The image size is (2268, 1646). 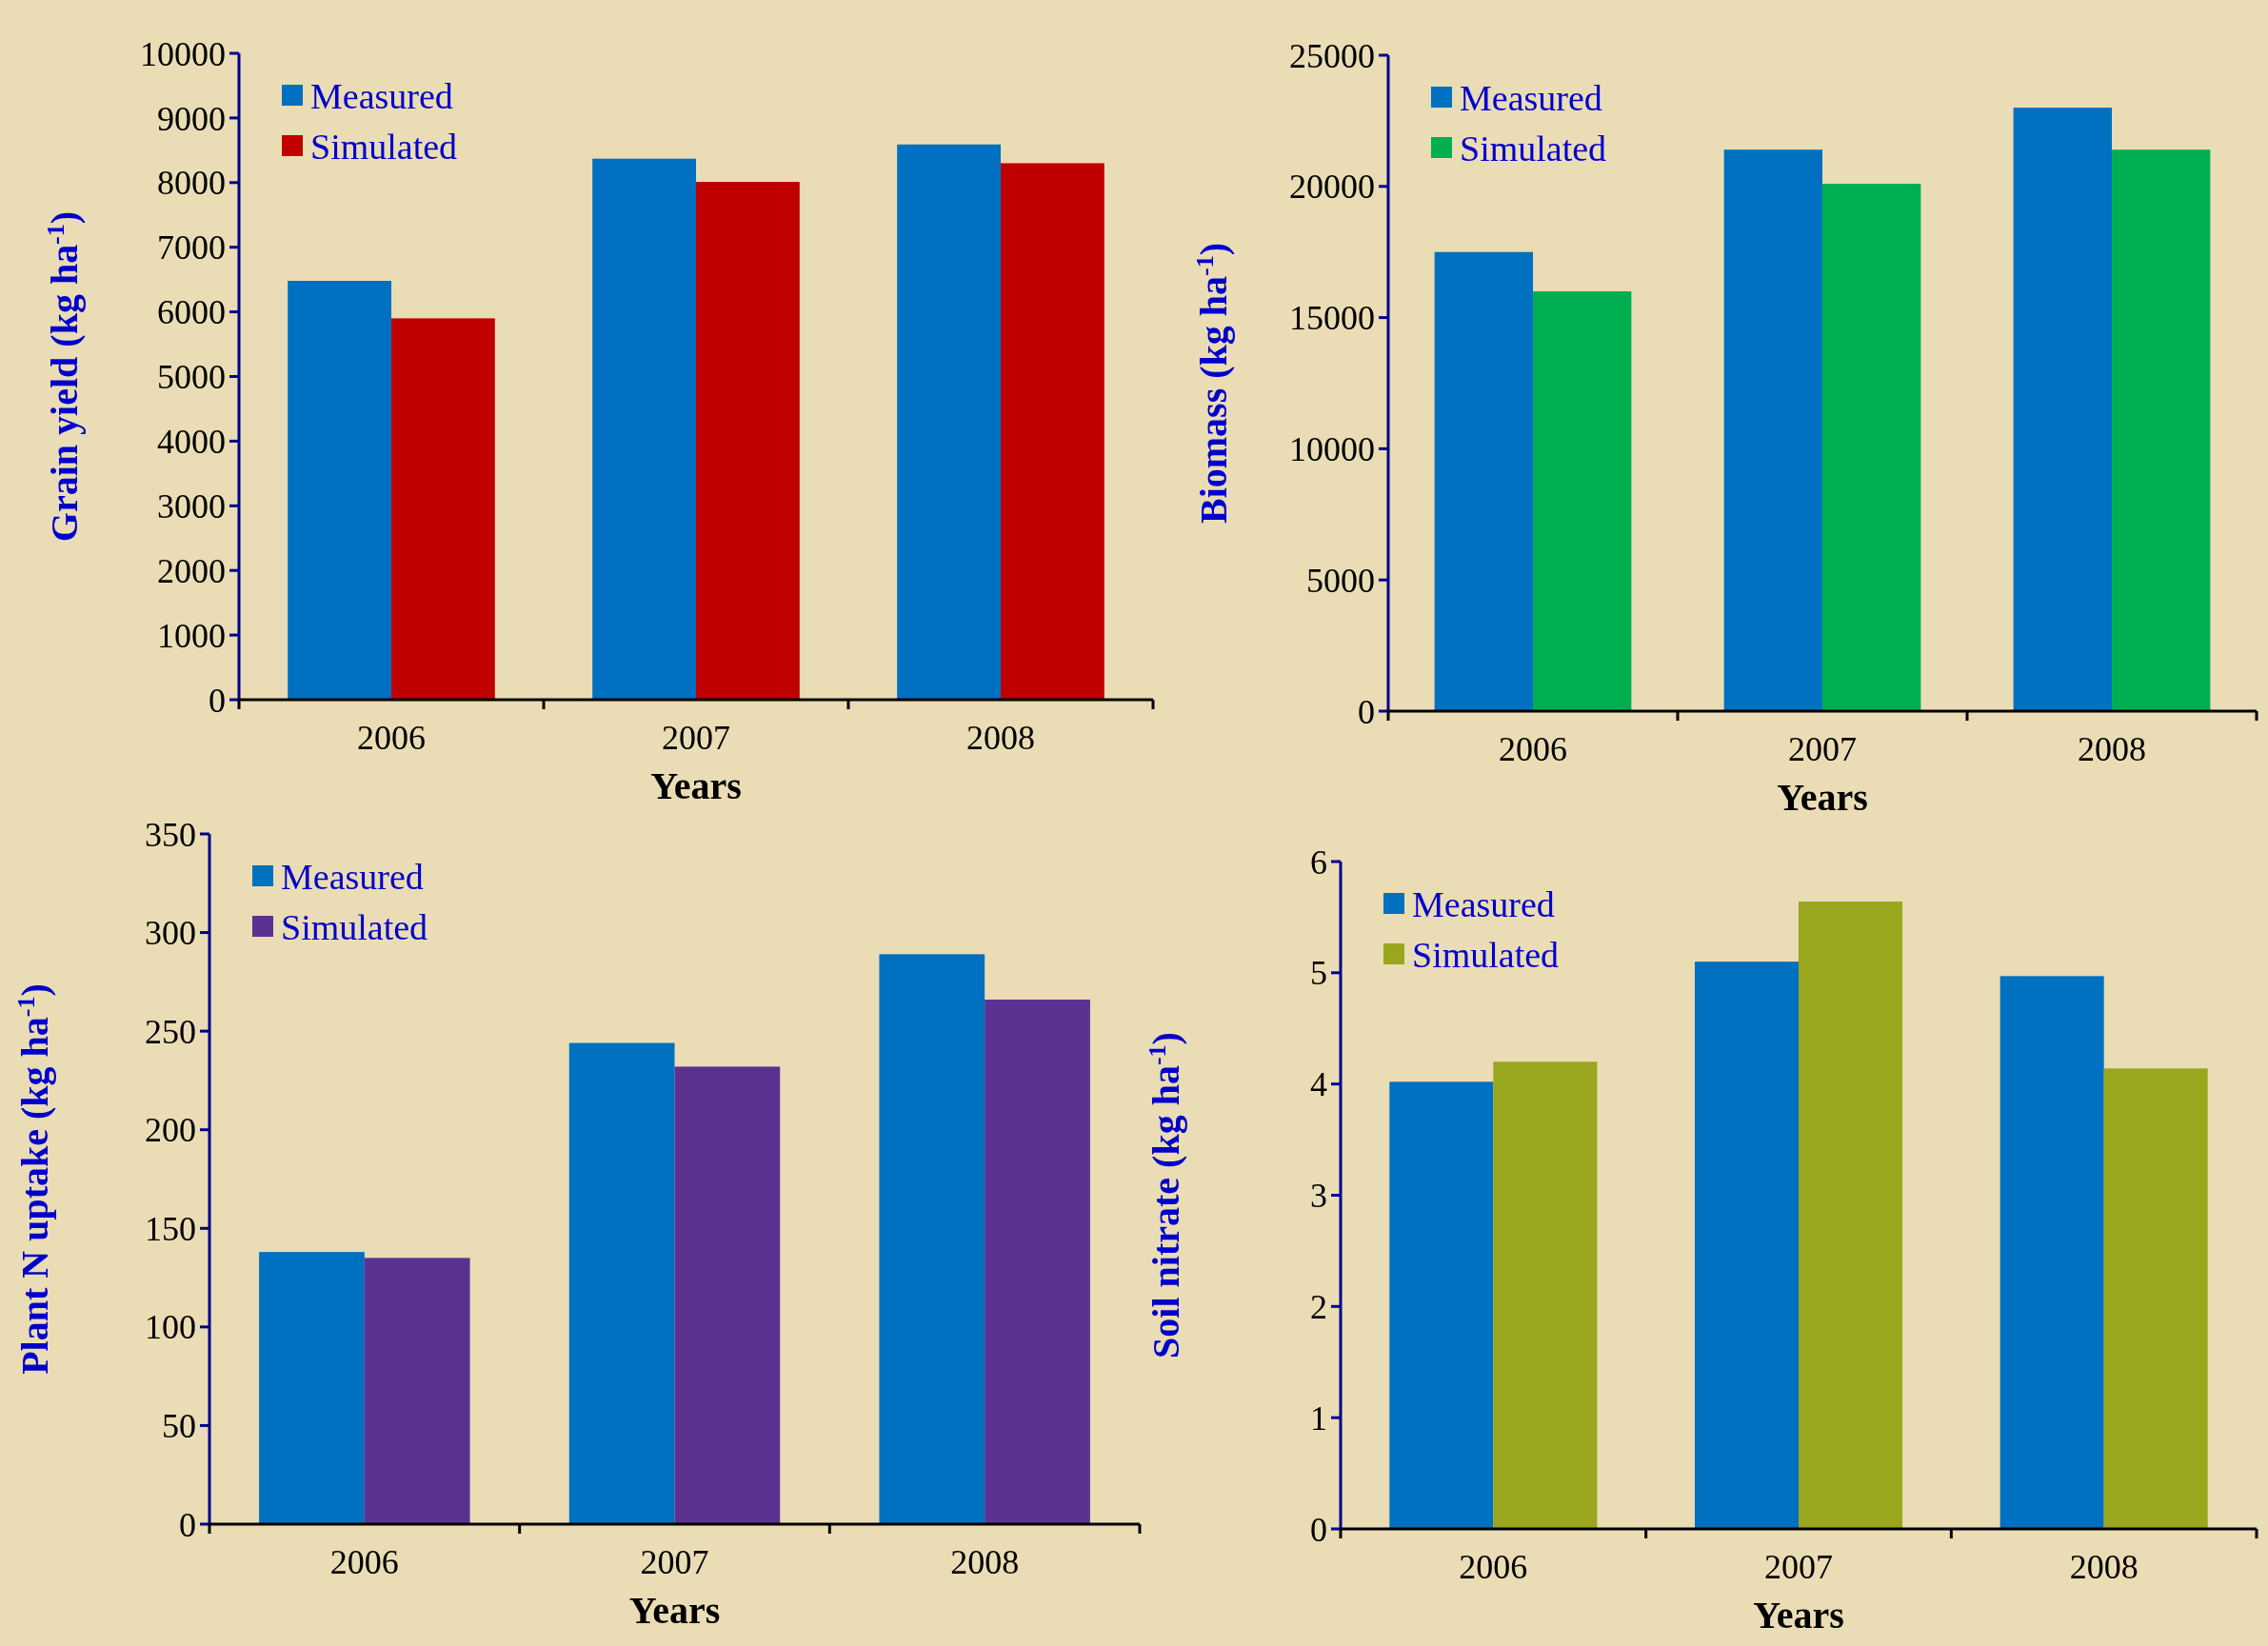 I want to click on y-tick-label: 50, so click(x=179, y=1427).